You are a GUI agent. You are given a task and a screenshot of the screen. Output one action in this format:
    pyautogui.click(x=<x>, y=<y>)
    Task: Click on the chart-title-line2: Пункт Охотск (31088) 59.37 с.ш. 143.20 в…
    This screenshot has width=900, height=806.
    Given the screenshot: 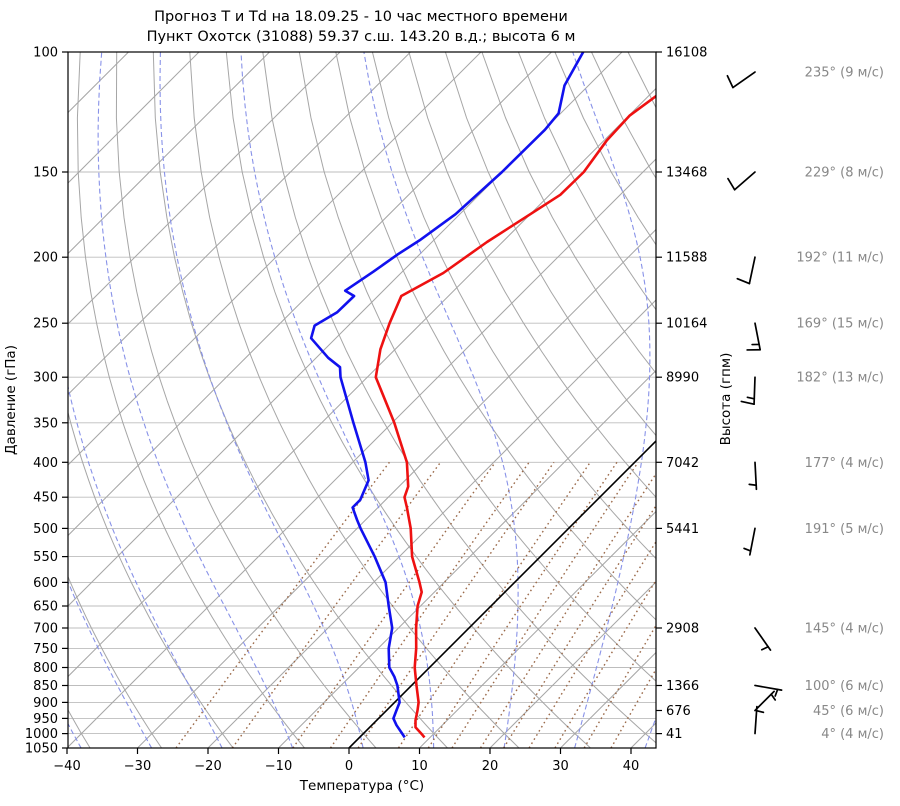 What is the action you would take?
    pyautogui.click(x=361, y=37)
    